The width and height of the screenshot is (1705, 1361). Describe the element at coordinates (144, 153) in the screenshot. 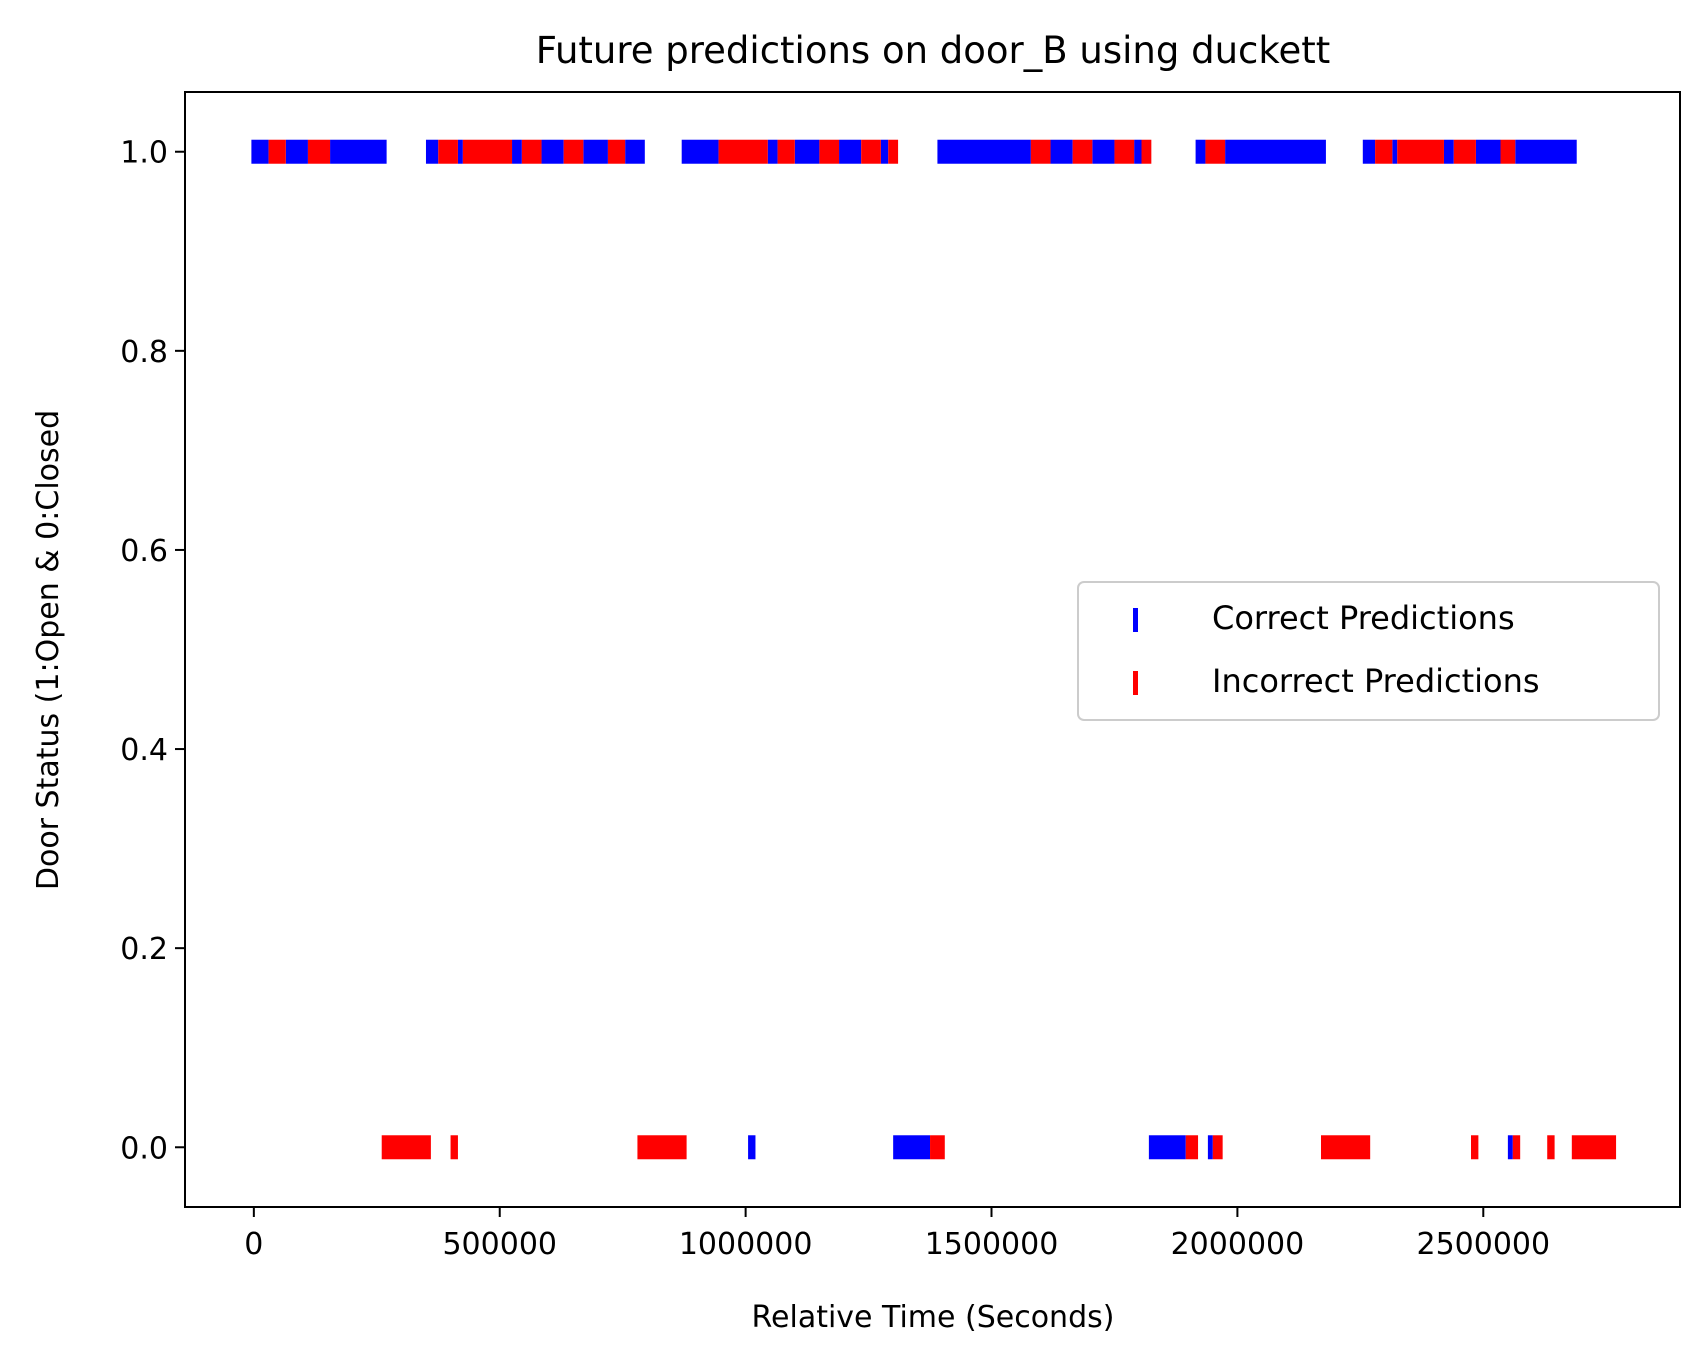

I see `y-tick-label: 1.0` at that location.